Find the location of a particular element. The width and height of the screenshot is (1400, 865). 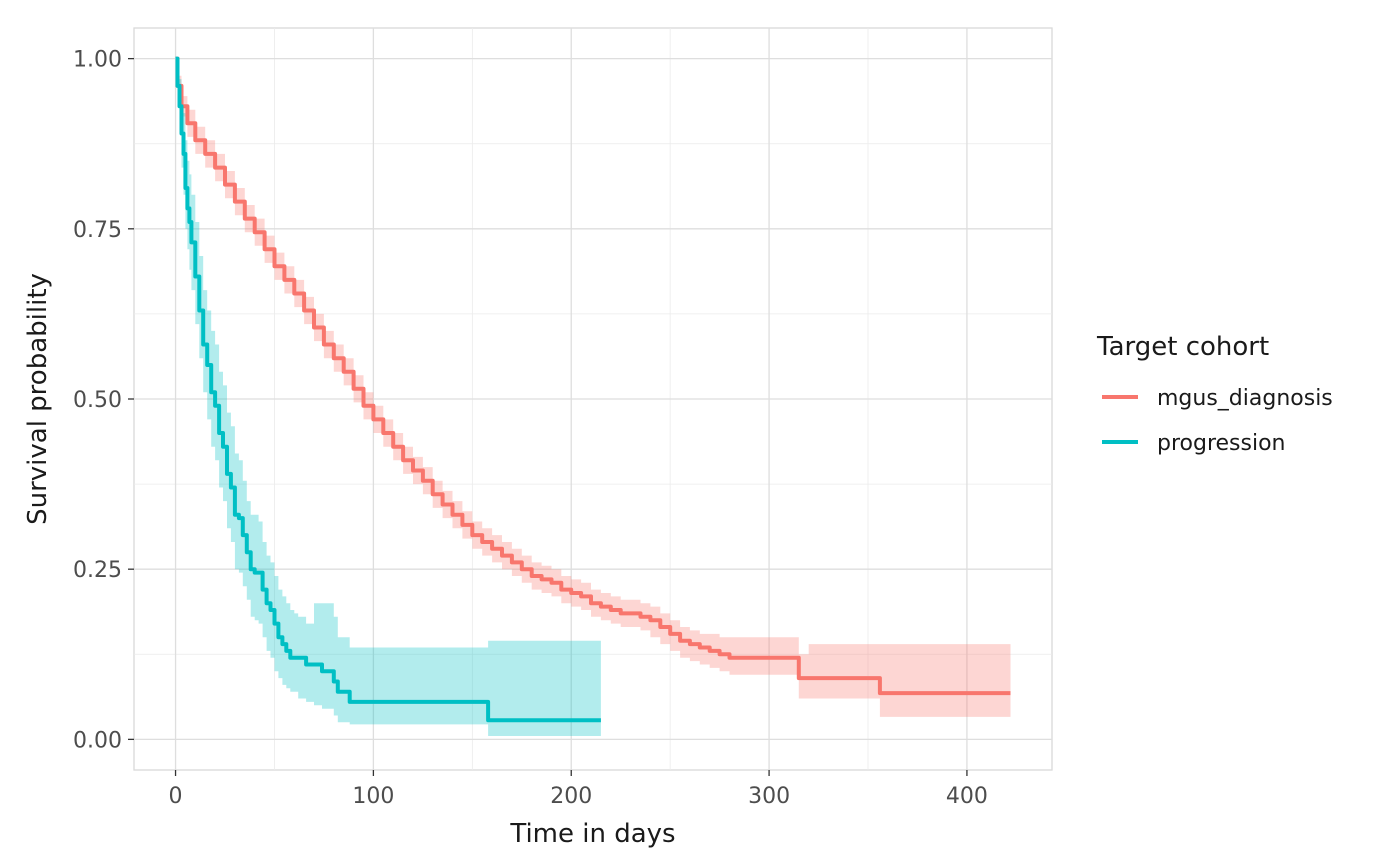

legend-label-mgus-diagnosis: mgus_diagnosis is located at coordinates (1245, 398).